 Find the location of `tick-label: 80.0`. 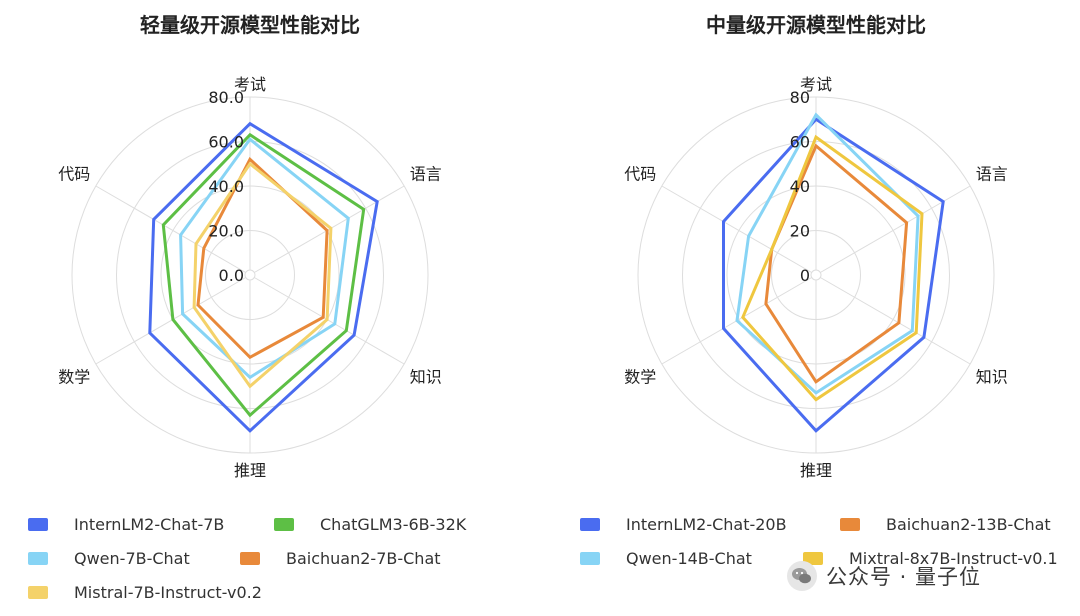

tick-label: 80.0 is located at coordinates (226, 97).